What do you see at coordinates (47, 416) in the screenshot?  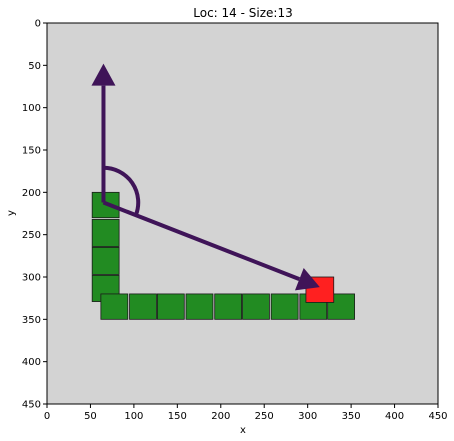 I see `x-tick-label: 0` at bounding box center [47, 416].